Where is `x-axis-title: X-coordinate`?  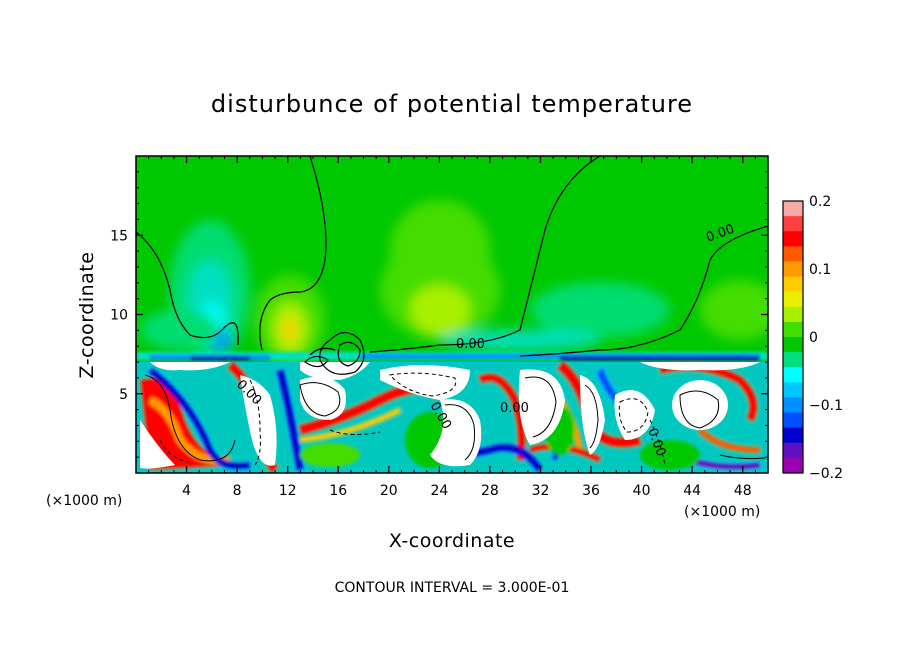 x-axis-title: X-coordinate is located at coordinates (452, 541).